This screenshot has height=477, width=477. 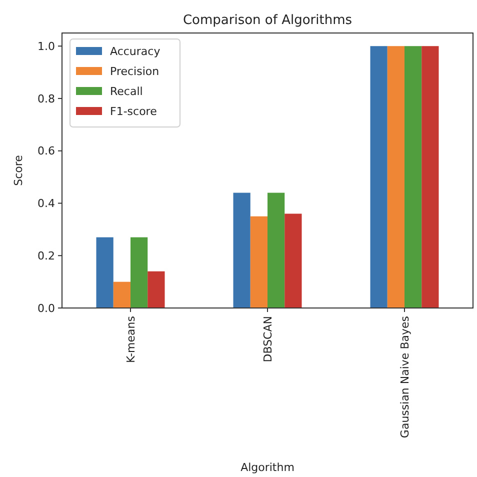 I want to click on legend-label: F1-score, so click(x=134, y=111).